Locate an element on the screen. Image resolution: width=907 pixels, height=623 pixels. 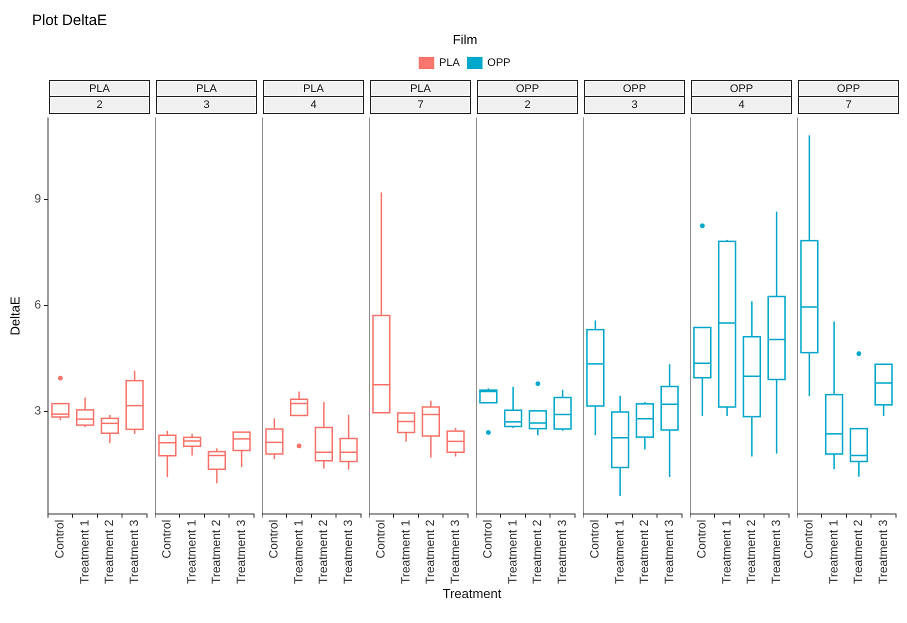
text: Plot DeltaE is located at coordinates (70, 21).